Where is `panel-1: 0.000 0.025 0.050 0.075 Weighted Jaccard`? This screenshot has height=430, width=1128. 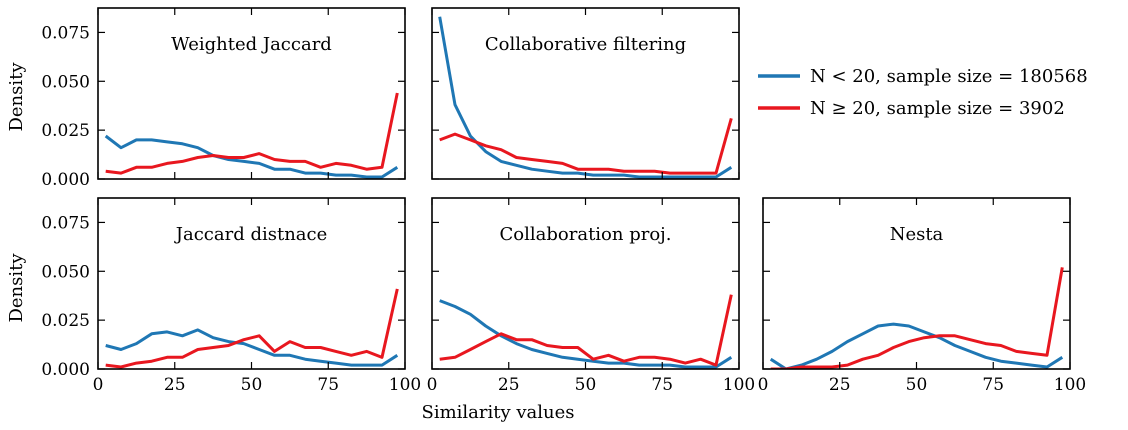
panel-1: 0.000 0.025 0.050 0.075 Weighted Jaccard is located at coordinates (223, 98).